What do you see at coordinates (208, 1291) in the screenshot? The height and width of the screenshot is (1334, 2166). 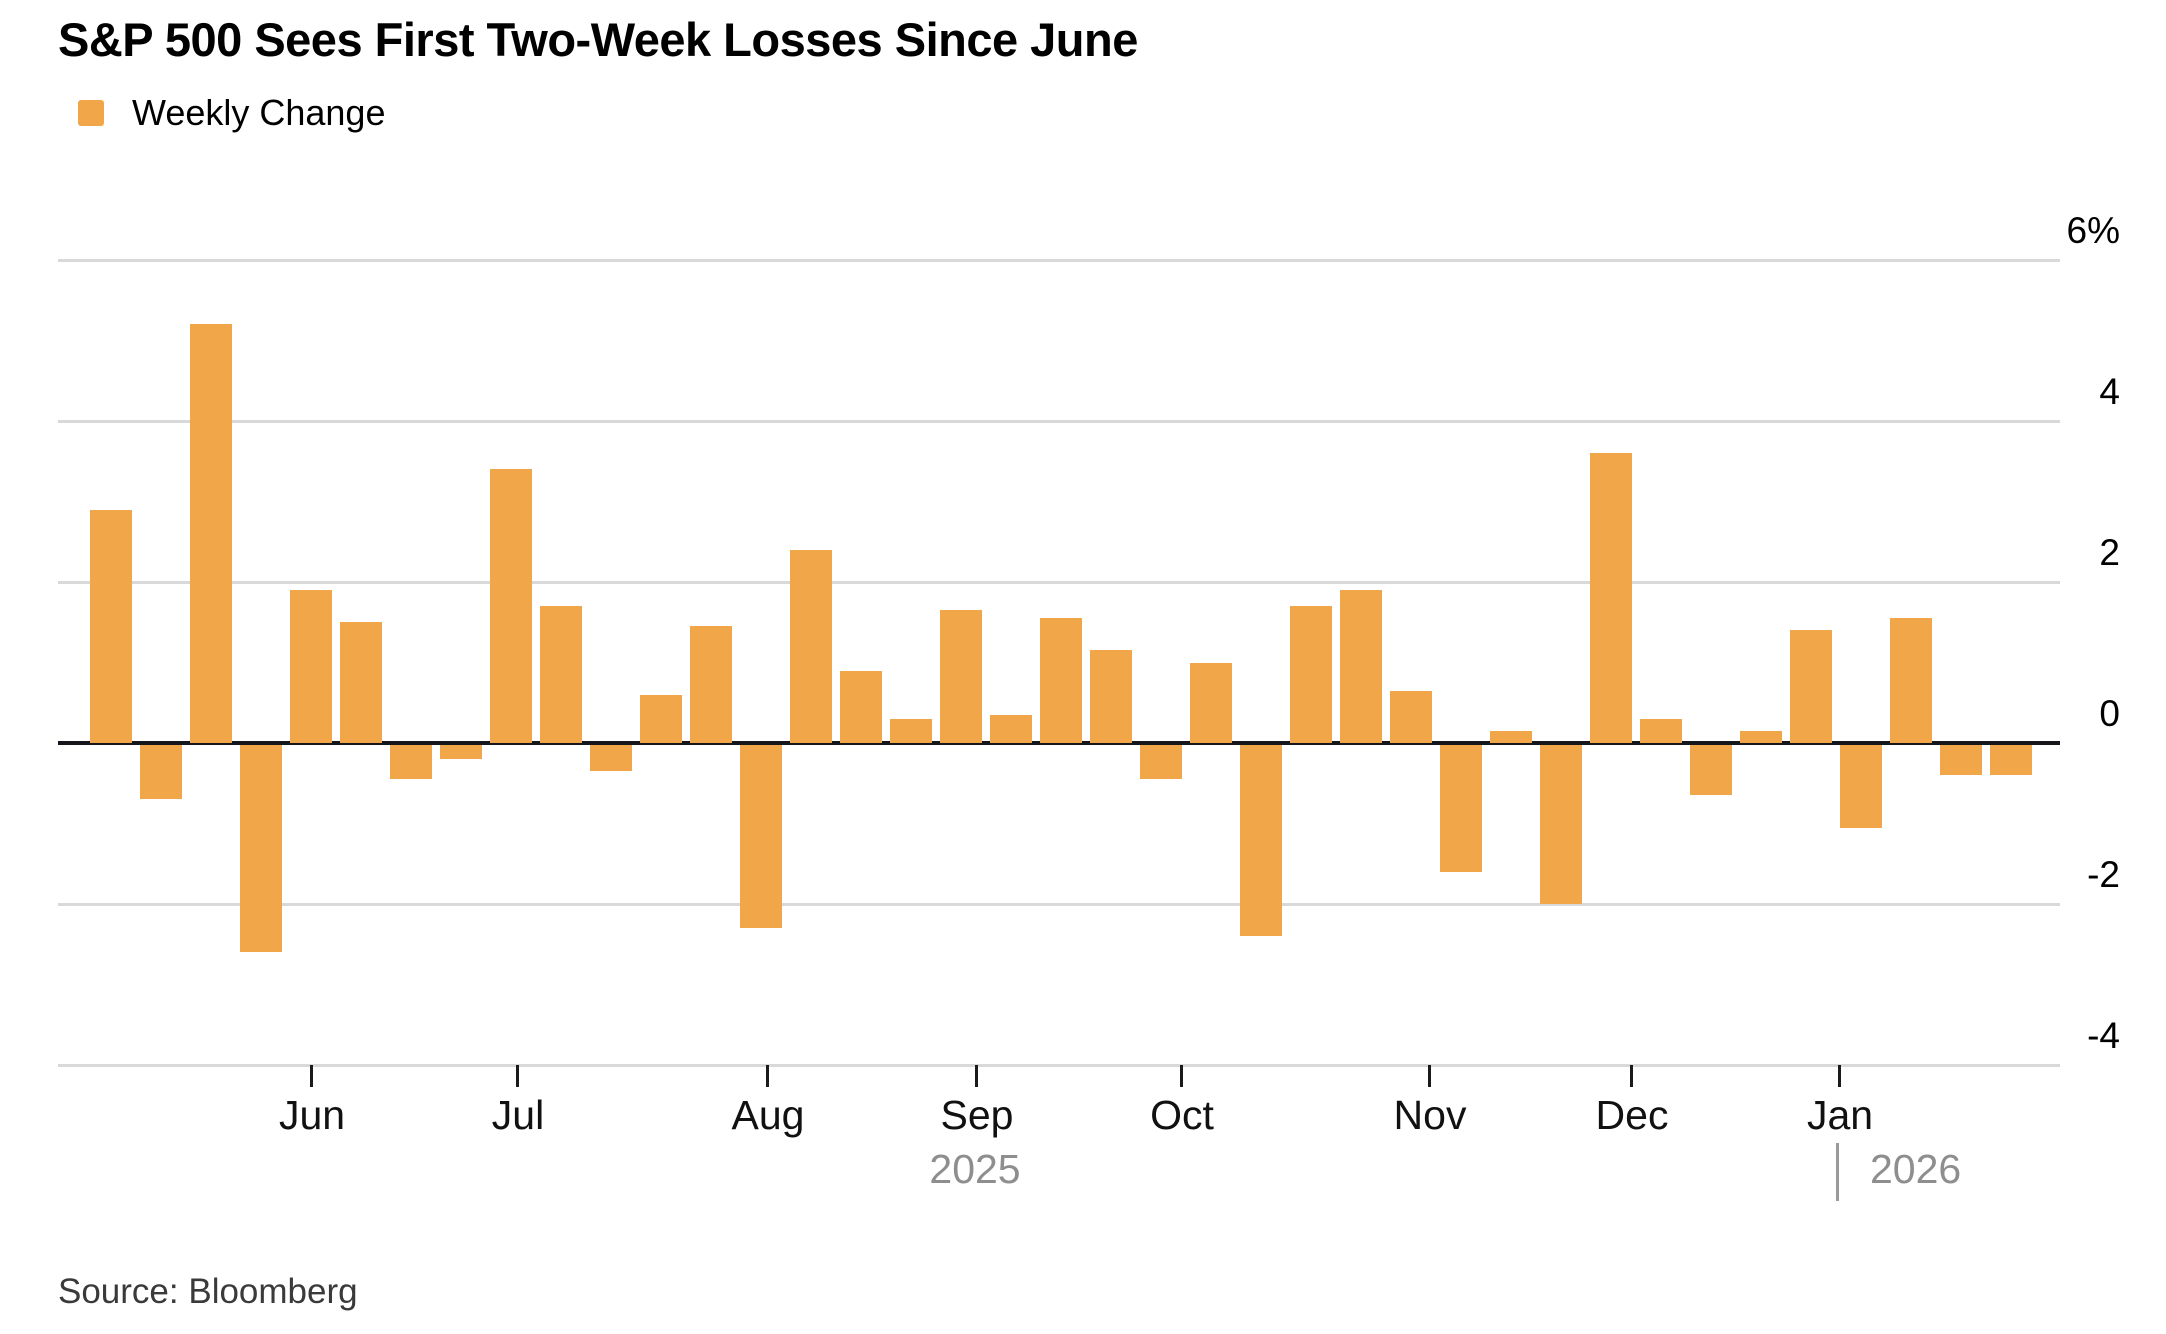 I see `source-note: Source: Bloomberg` at bounding box center [208, 1291].